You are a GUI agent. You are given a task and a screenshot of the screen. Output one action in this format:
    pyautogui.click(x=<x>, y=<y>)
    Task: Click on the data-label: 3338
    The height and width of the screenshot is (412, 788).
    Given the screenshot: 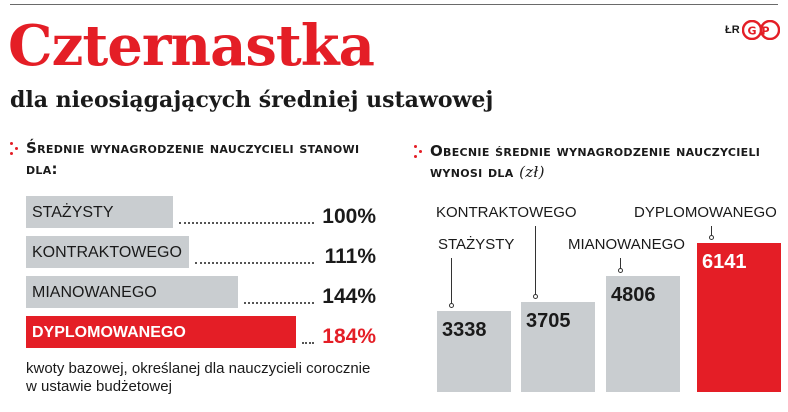 What is the action you would take?
    pyautogui.click(x=464, y=330)
    